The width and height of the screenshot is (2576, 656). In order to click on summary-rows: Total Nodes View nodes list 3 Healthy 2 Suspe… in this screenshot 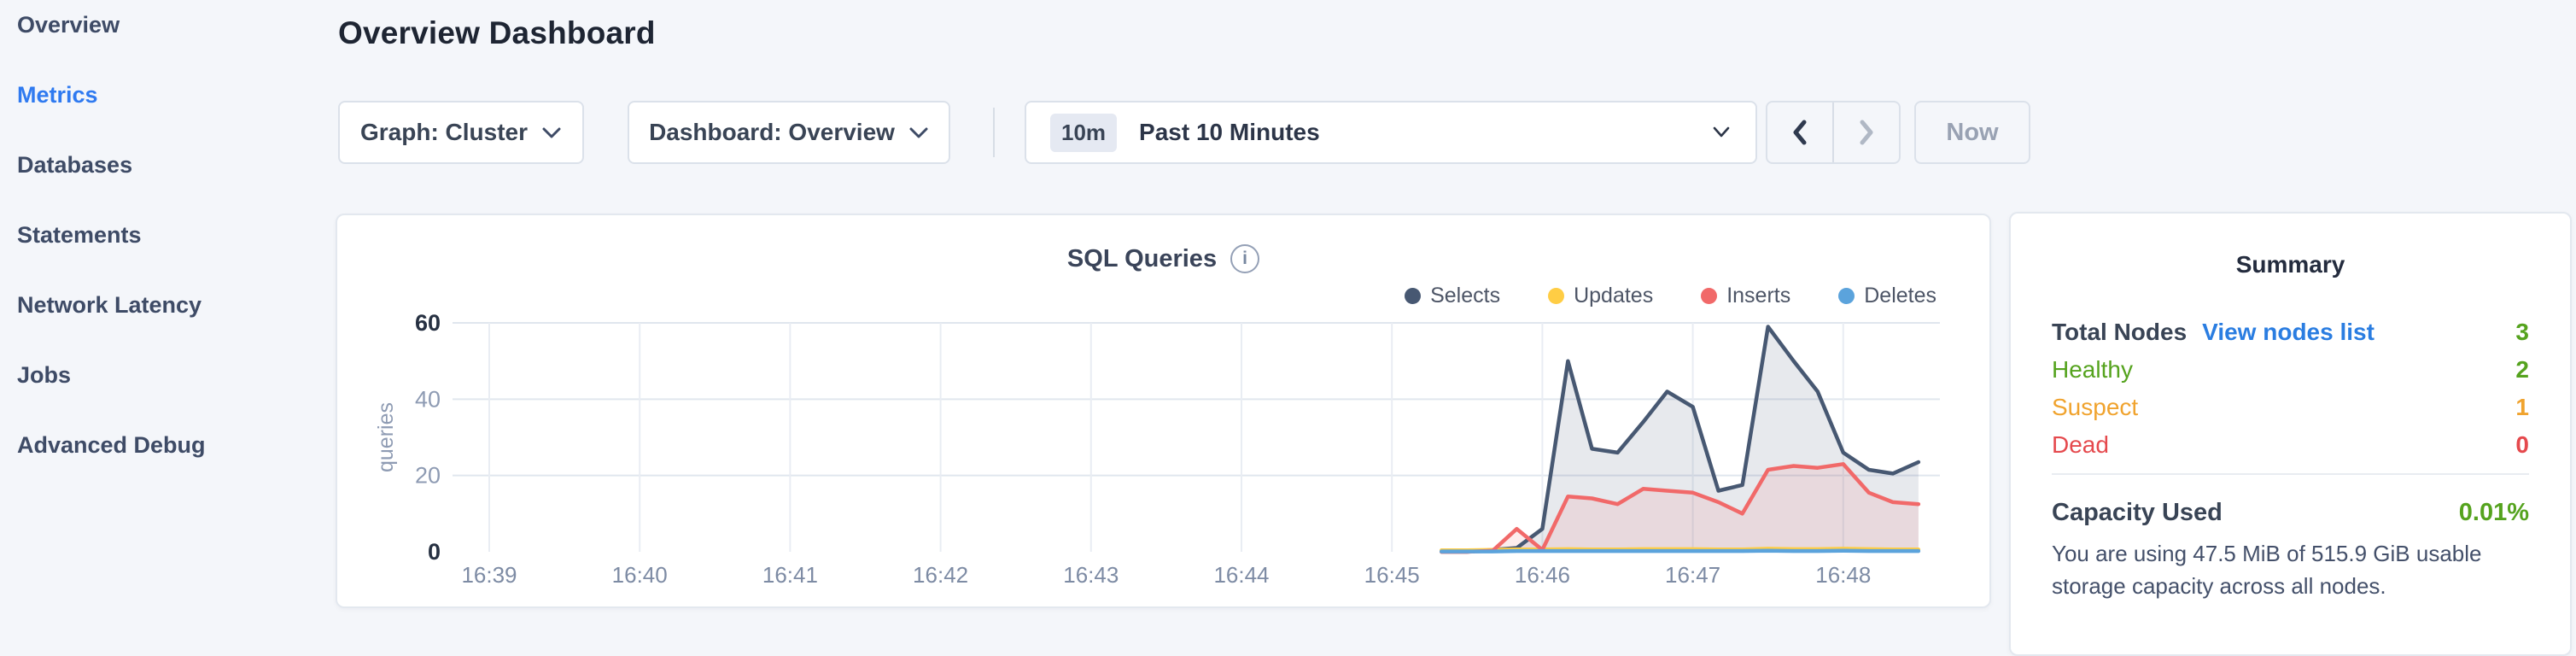, I will do `click(2290, 389)`.